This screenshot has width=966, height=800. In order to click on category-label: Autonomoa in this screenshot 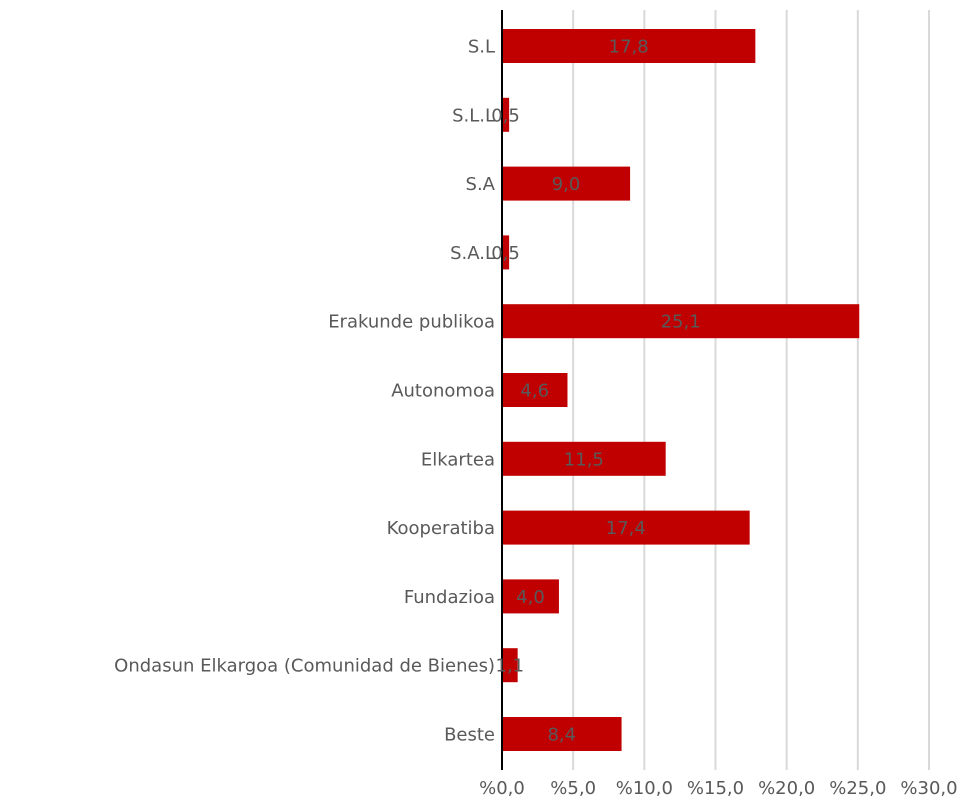, I will do `click(443, 391)`.